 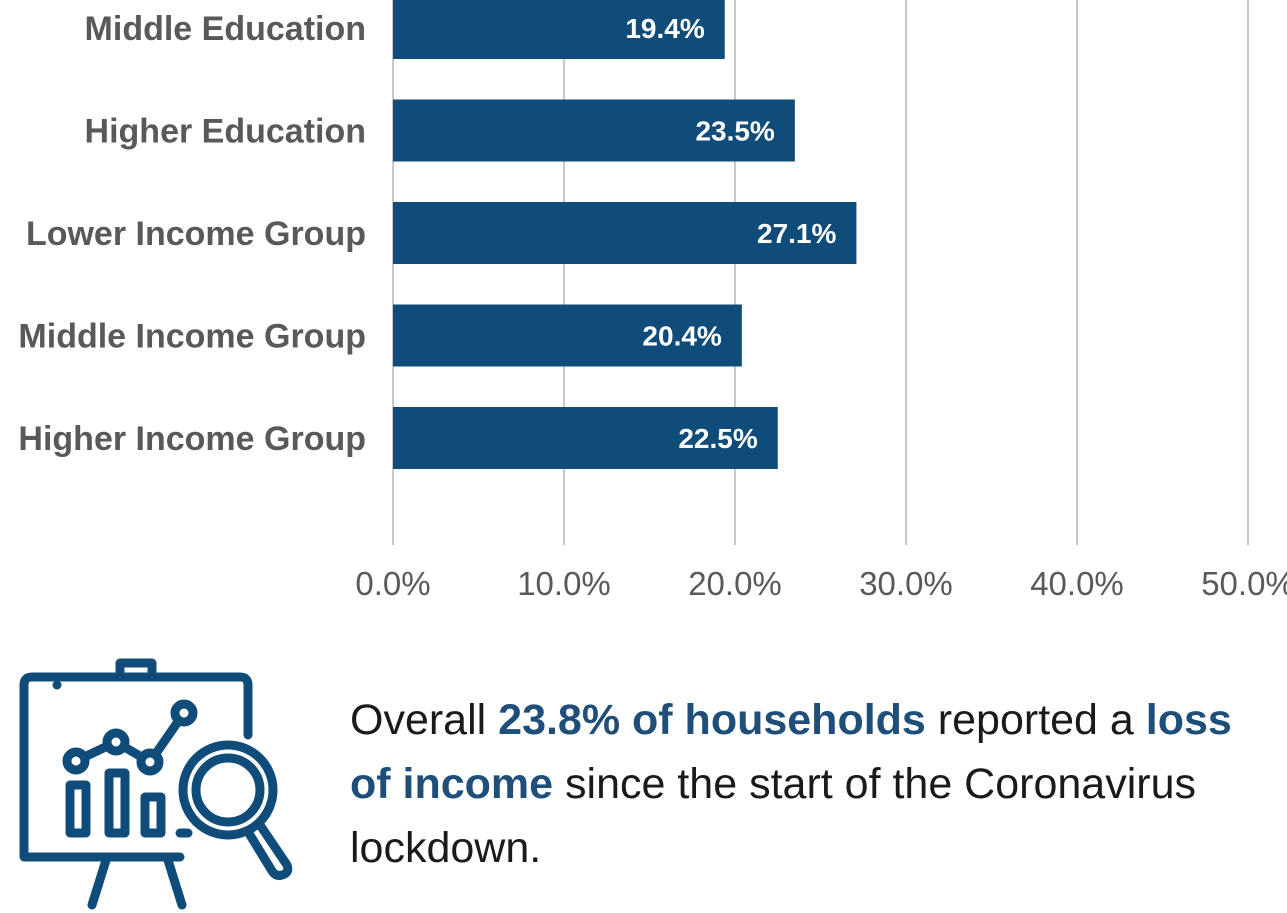 I want to click on summary-end: lockdown., so click(x=446, y=848).